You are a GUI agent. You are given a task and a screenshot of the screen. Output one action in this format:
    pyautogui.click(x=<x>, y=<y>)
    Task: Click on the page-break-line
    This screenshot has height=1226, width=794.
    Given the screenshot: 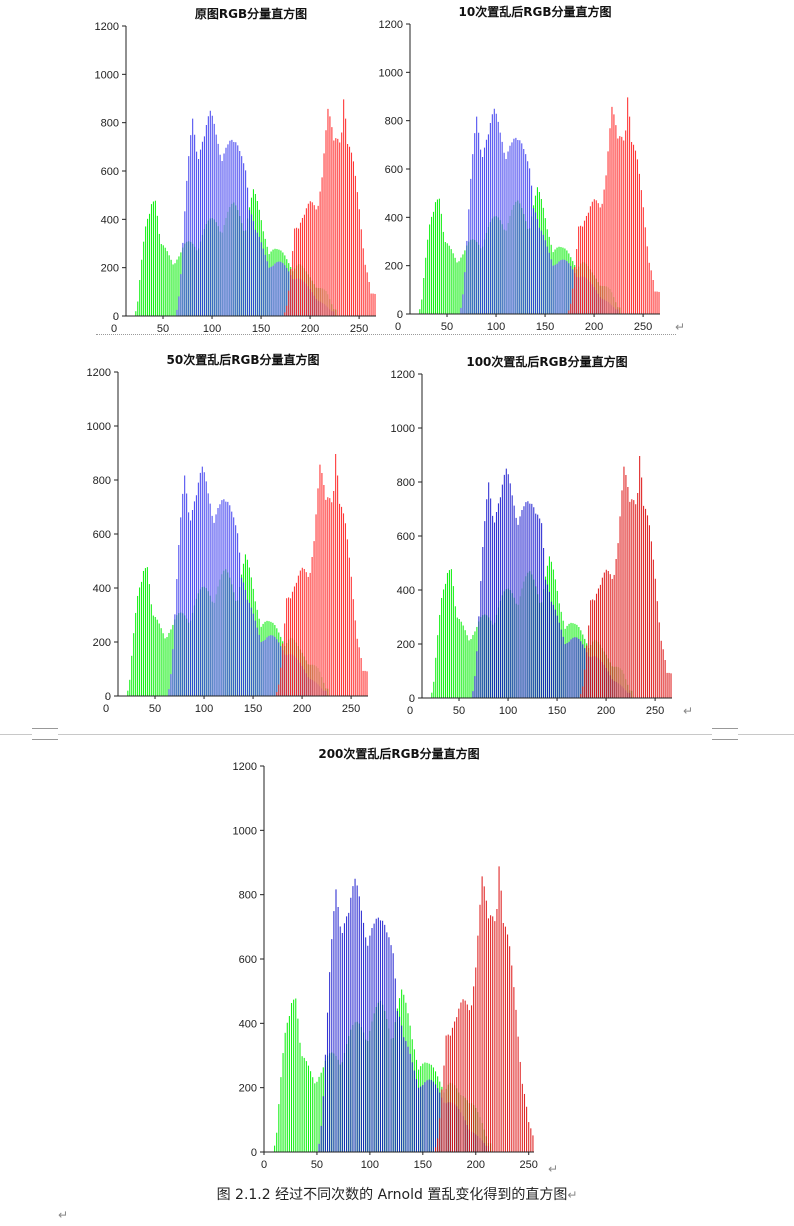 What is the action you would take?
    pyautogui.click(x=397, y=734)
    